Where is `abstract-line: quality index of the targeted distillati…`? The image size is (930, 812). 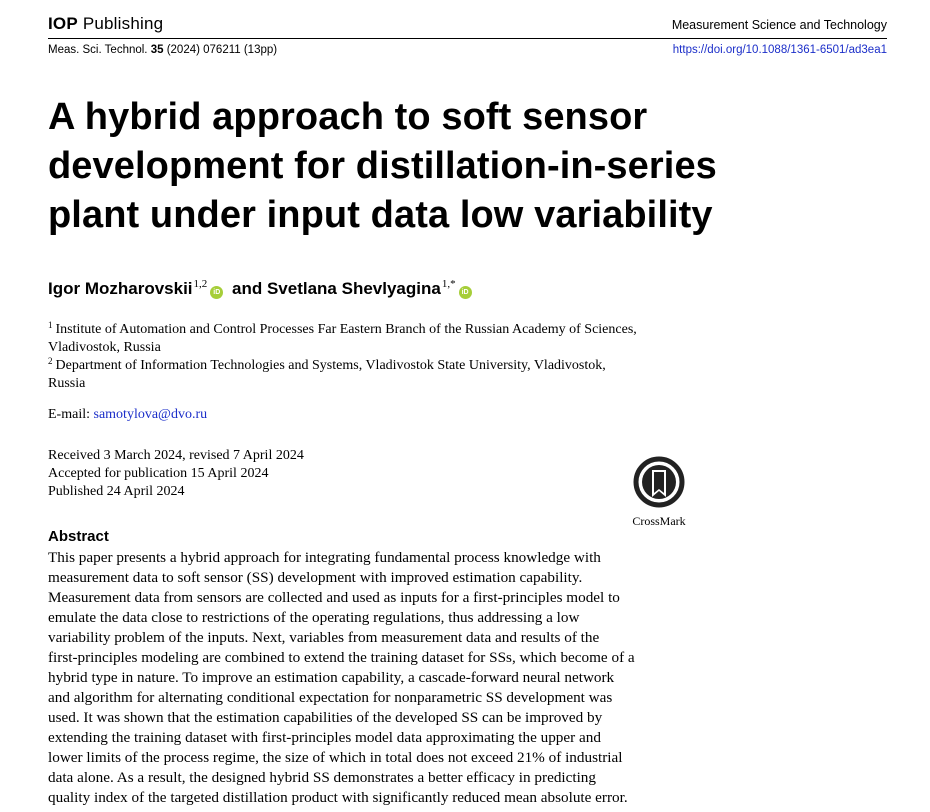
abstract-line: quality index of the targeted distillati… is located at coordinates (338, 797).